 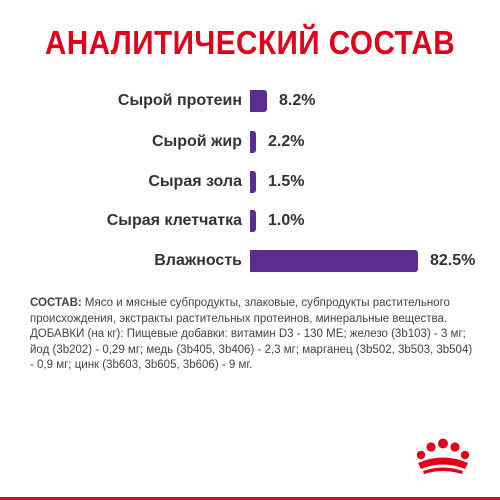 What do you see at coordinates (198, 260) in the screenshot?
I see `category-label: Влажность` at bounding box center [198, 260].